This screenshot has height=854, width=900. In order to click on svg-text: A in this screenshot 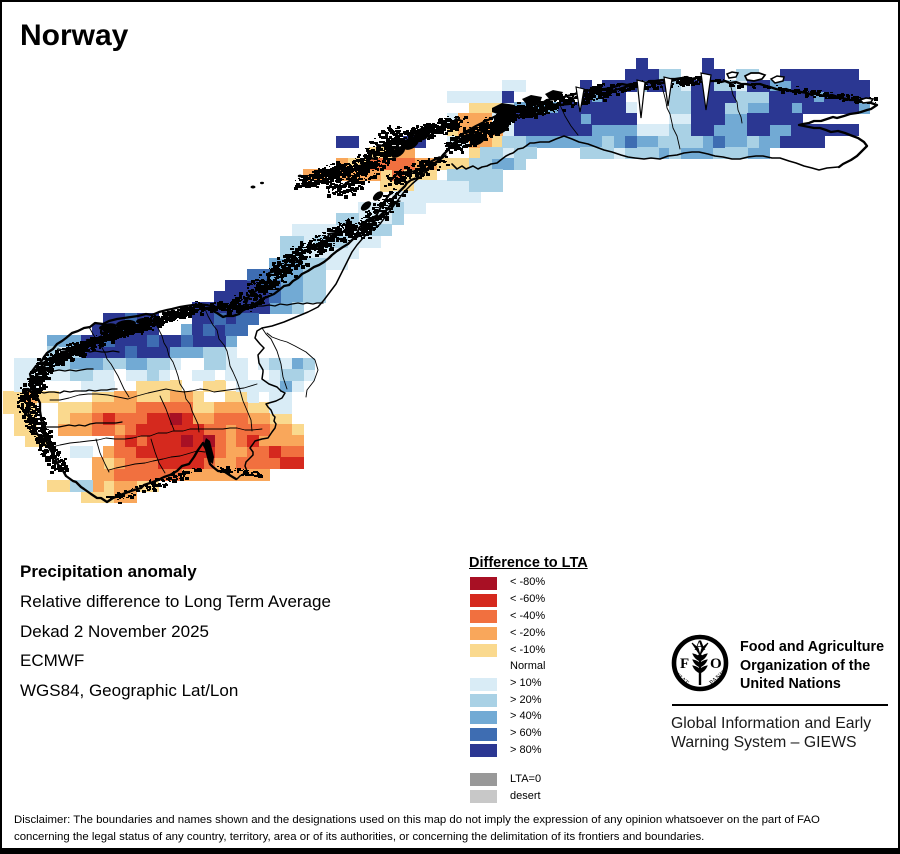, I will do `click(700, 646)`.